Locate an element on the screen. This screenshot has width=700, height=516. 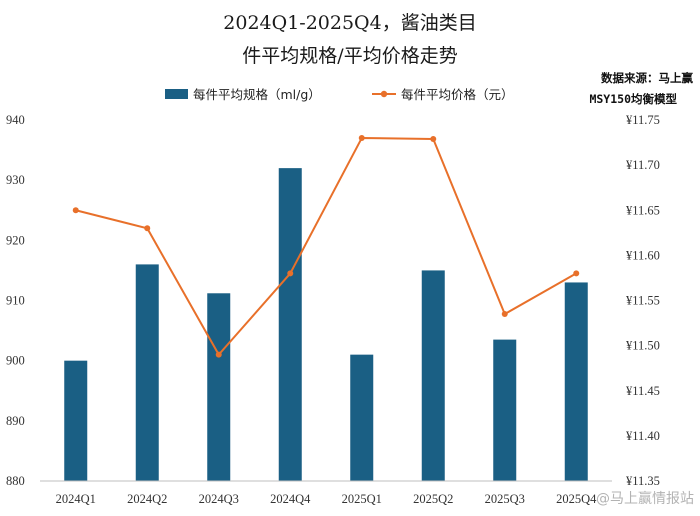
bar-2025Q3 is located at coordinates (505, 410).